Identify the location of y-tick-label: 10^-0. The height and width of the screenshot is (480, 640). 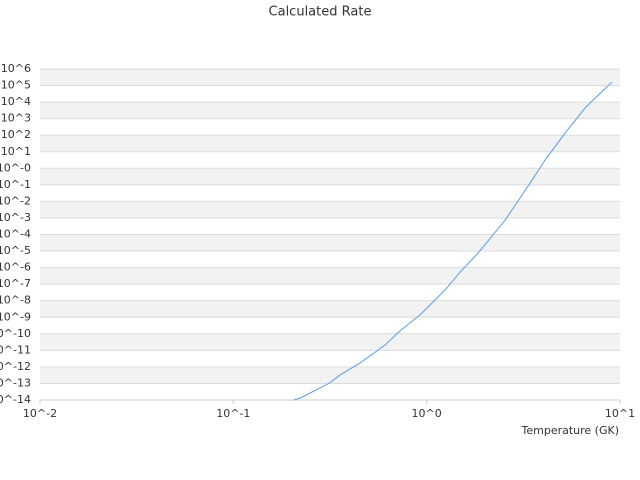
(15, 167).